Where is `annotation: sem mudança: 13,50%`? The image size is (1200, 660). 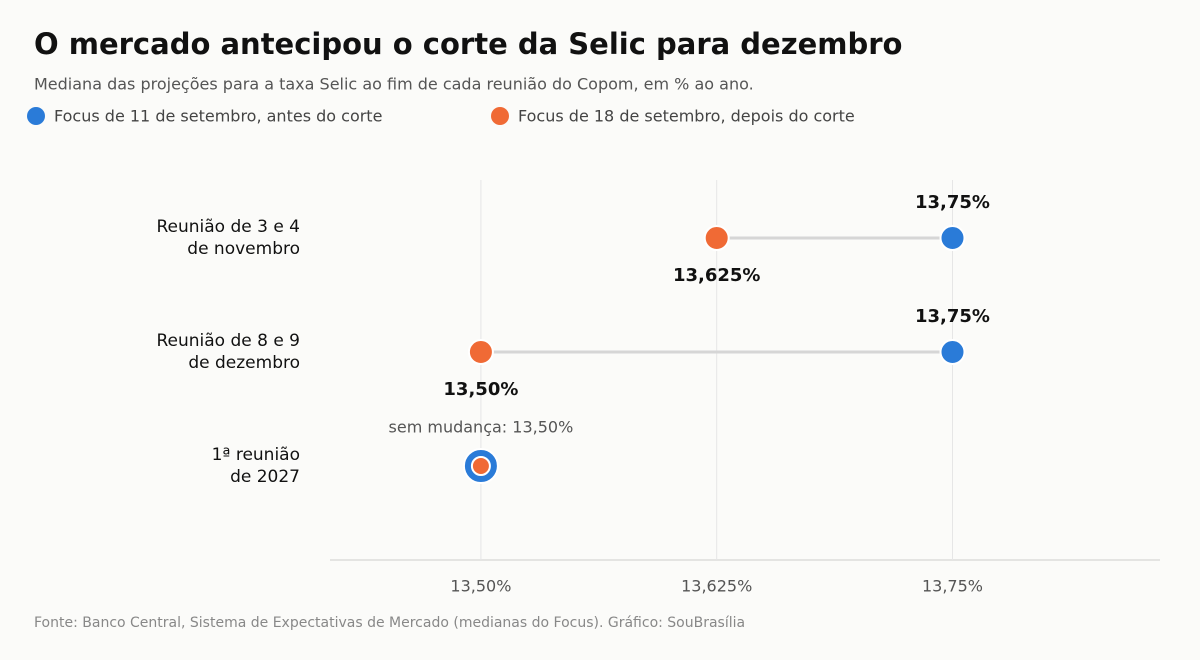
annotation: sem mudança: 13,50% is located at coordinates (481, 427).